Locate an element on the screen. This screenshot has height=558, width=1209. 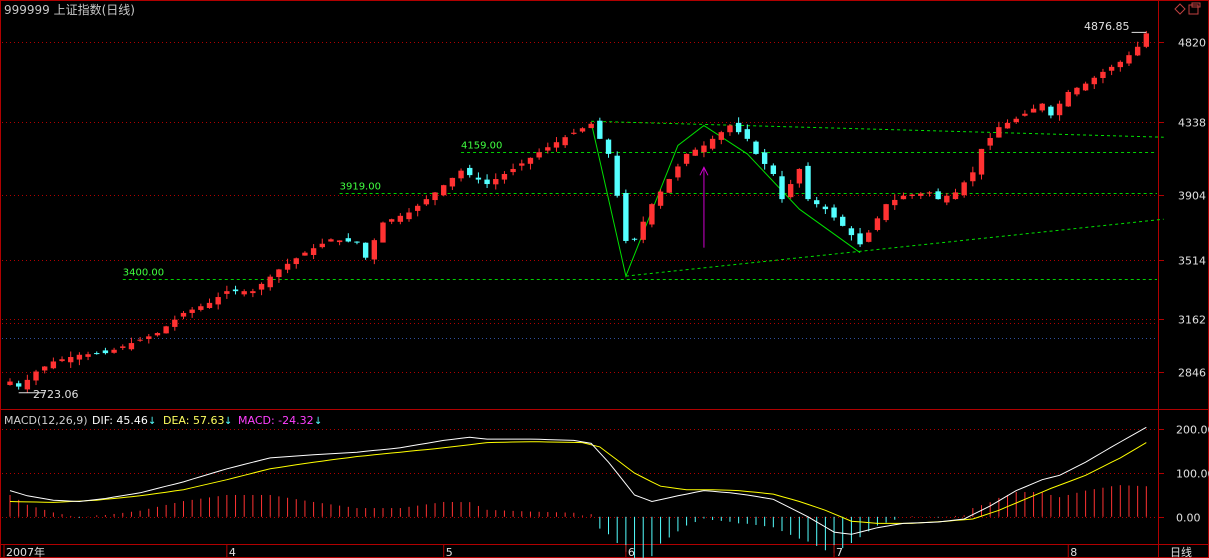
time-axis: 2007年 4 5 6 7 8 is located at coordinates (540, 551).